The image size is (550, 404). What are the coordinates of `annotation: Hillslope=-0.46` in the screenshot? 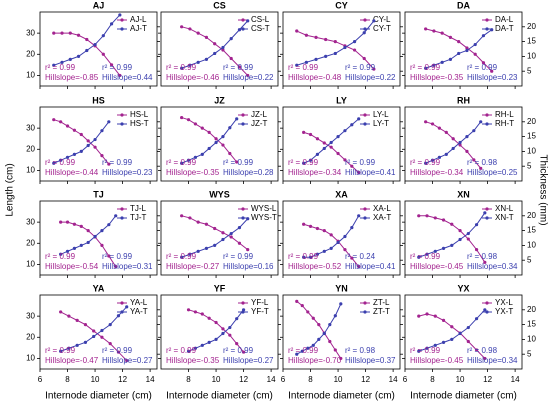 It's located at (193, 77).